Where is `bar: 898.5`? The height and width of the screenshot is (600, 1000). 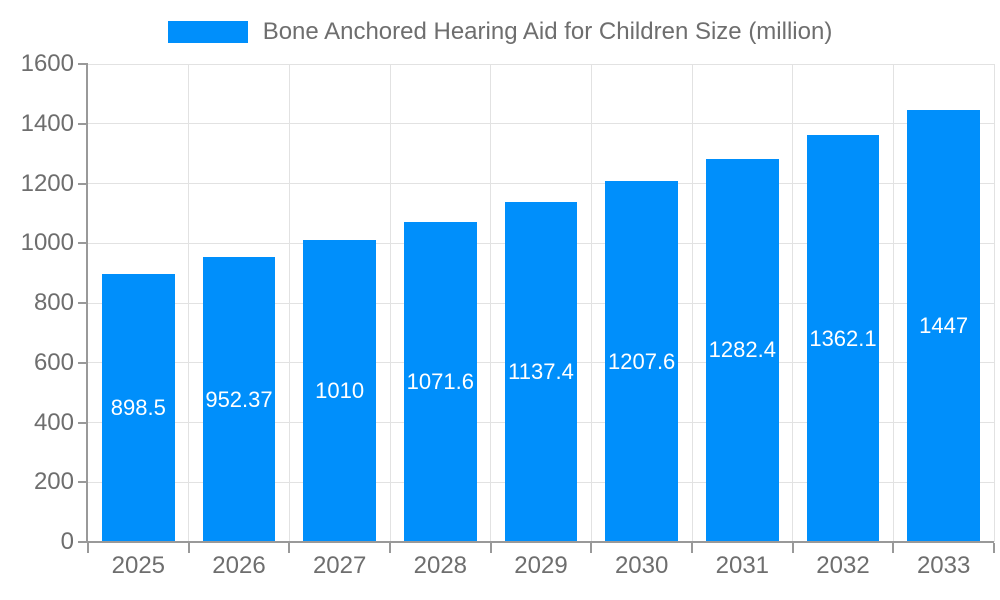
bar: 898.5 is located at coordinates (138, 407).